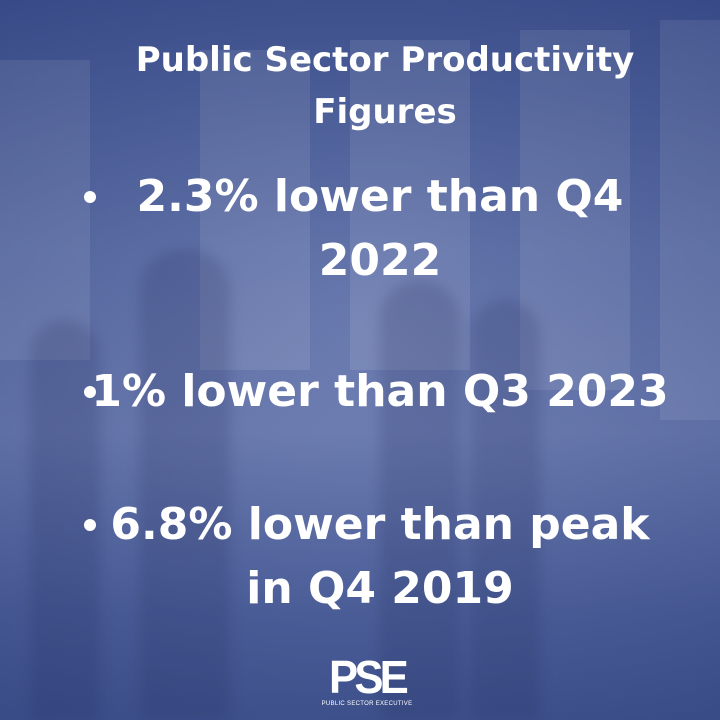  What do you see at coordinates (380, 260) in the screenshot?
I see `list-item-line: 2022` at bounding box center [380, 260].